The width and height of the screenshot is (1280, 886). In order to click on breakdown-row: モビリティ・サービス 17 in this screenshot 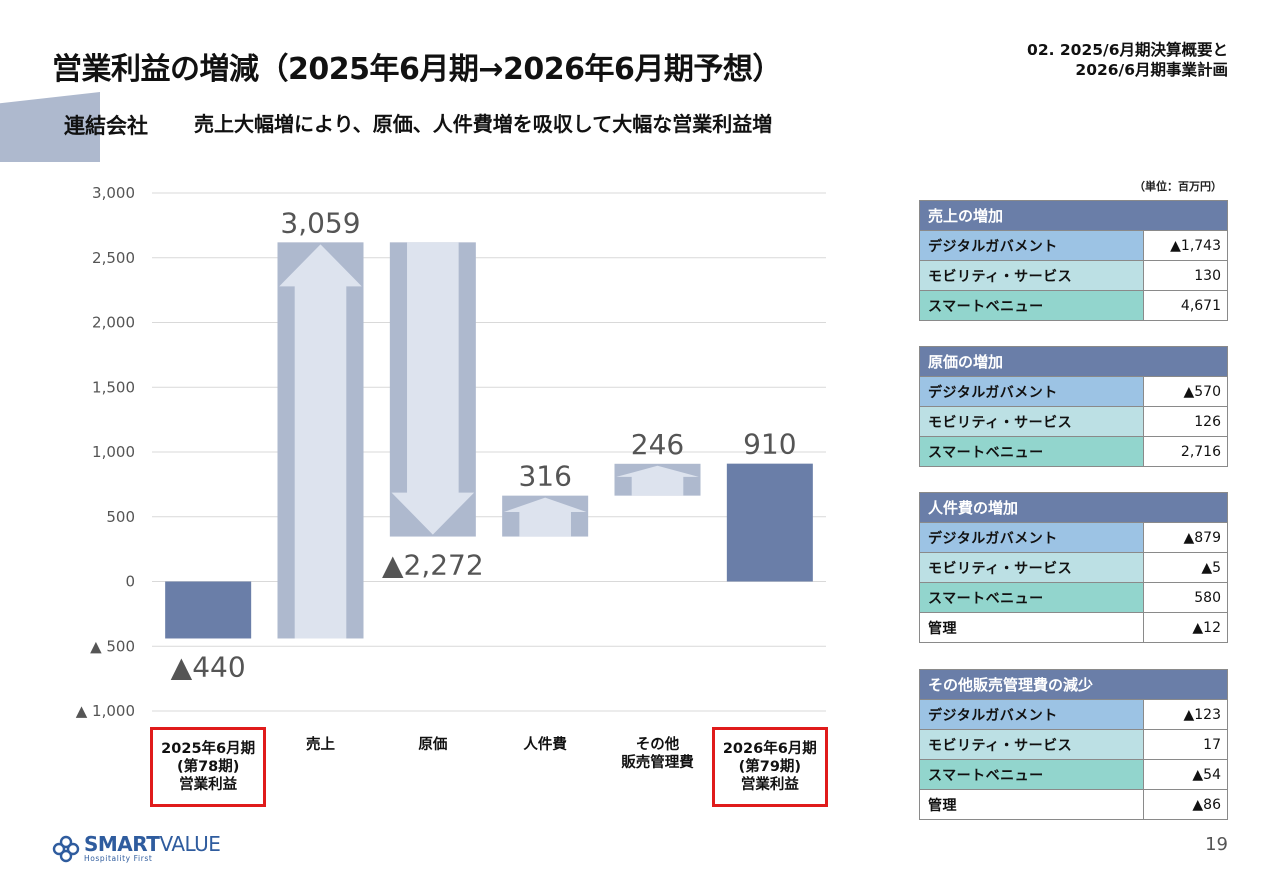, I will do `click(1073, 744)`.